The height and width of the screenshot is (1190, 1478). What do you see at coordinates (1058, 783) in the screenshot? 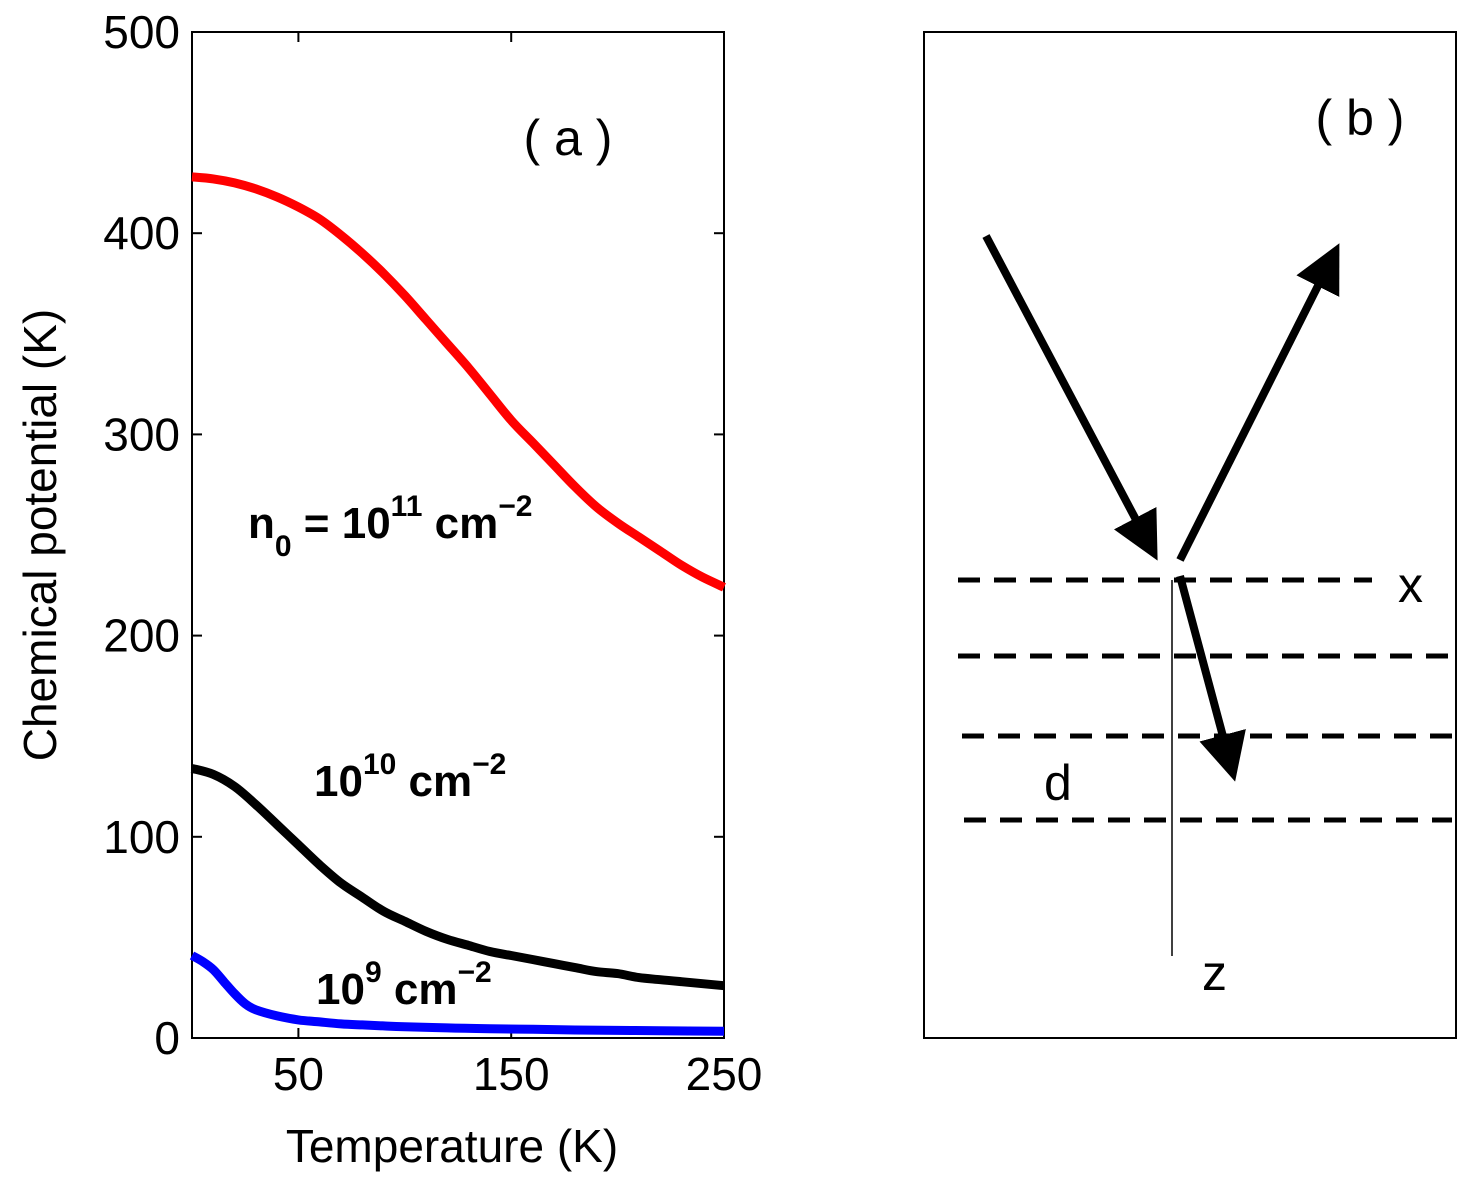
I see `spacing-d-letter: d` at bounding box center [1058, 783].